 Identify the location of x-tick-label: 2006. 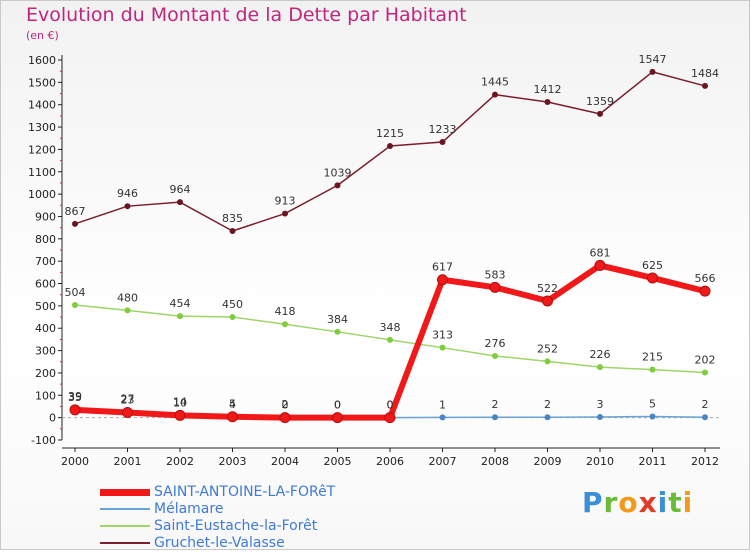
(390, 461).